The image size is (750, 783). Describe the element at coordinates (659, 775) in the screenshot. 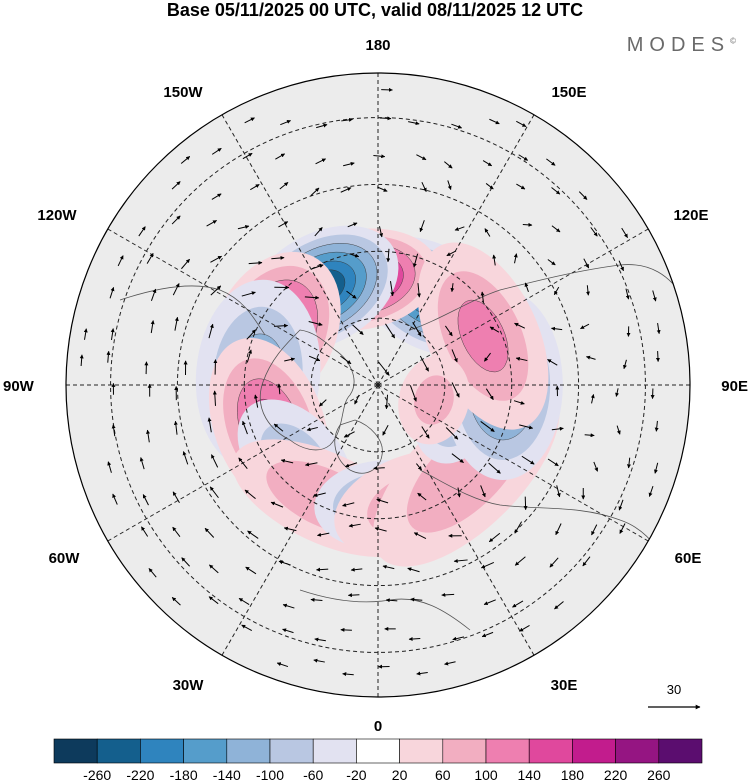

I see `colorbar-tick-label: 260` at that location.